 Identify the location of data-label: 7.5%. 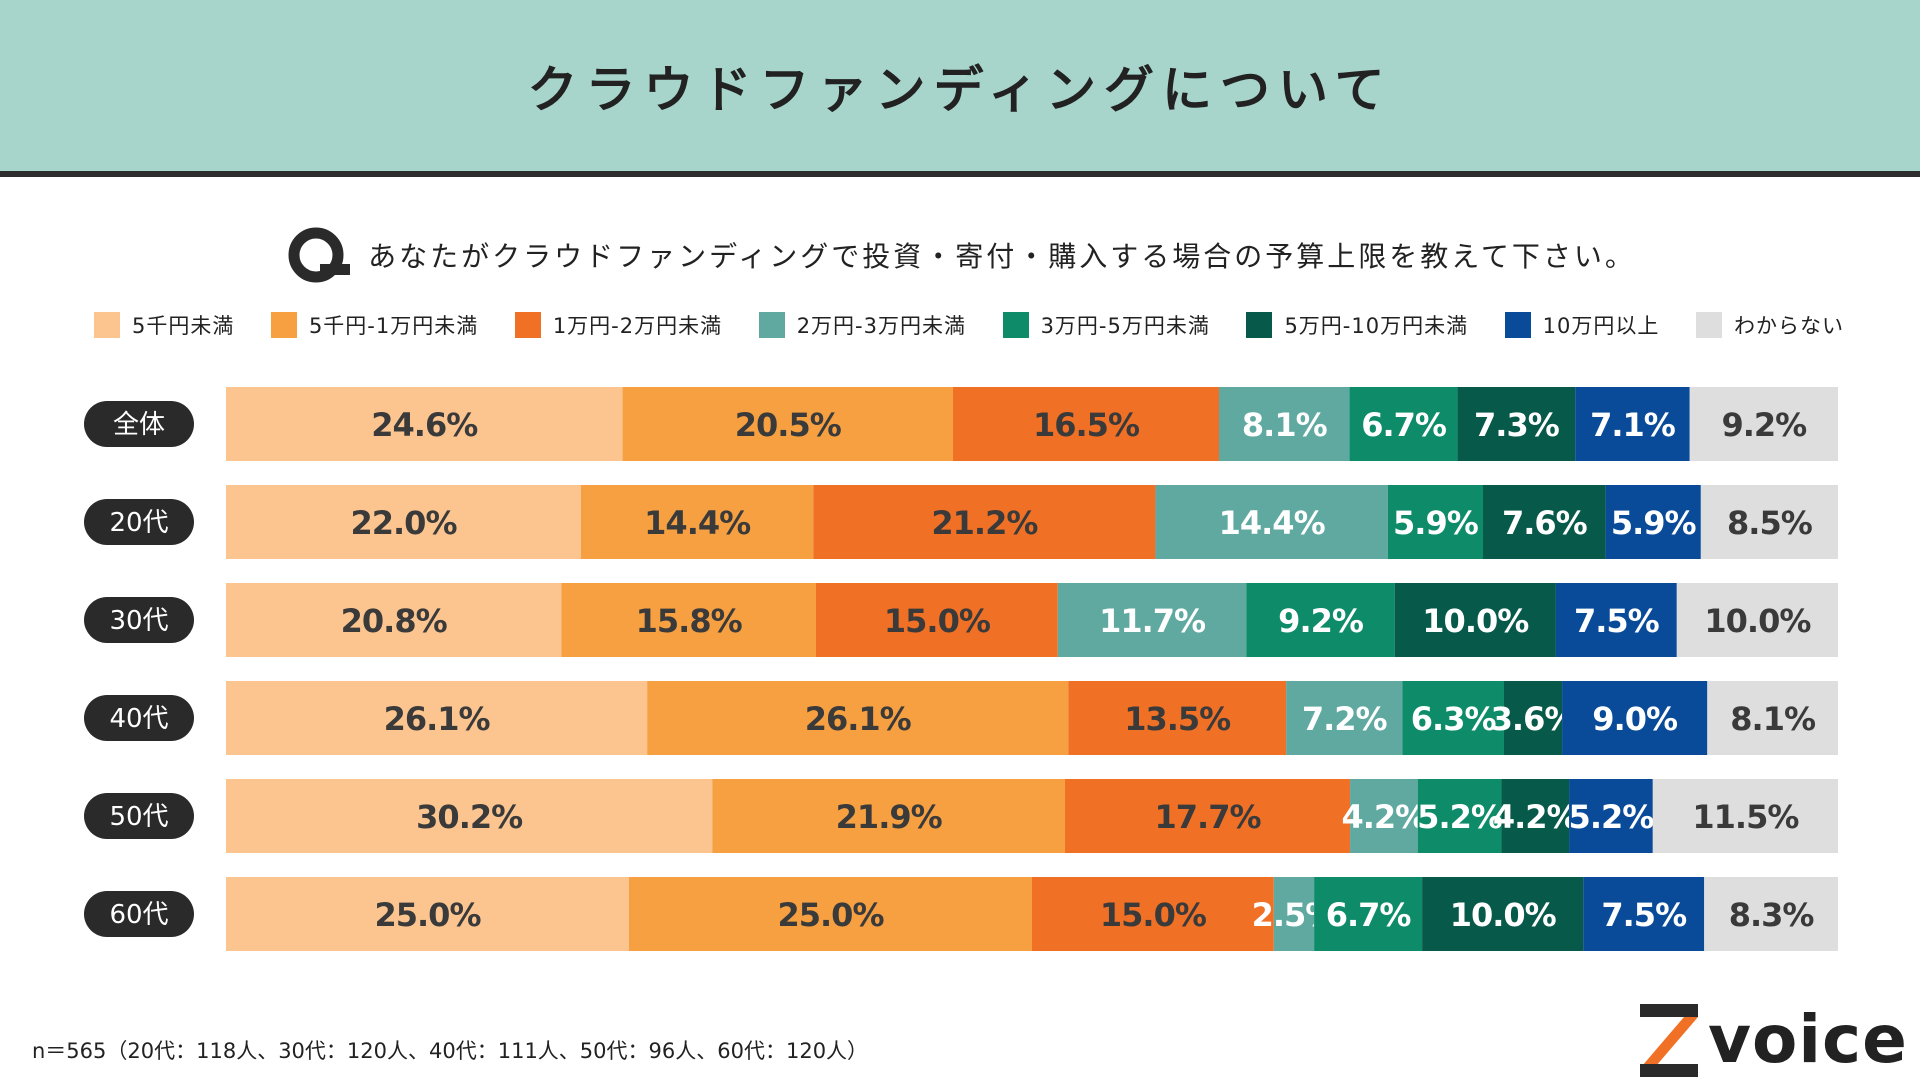
(1617, 621).